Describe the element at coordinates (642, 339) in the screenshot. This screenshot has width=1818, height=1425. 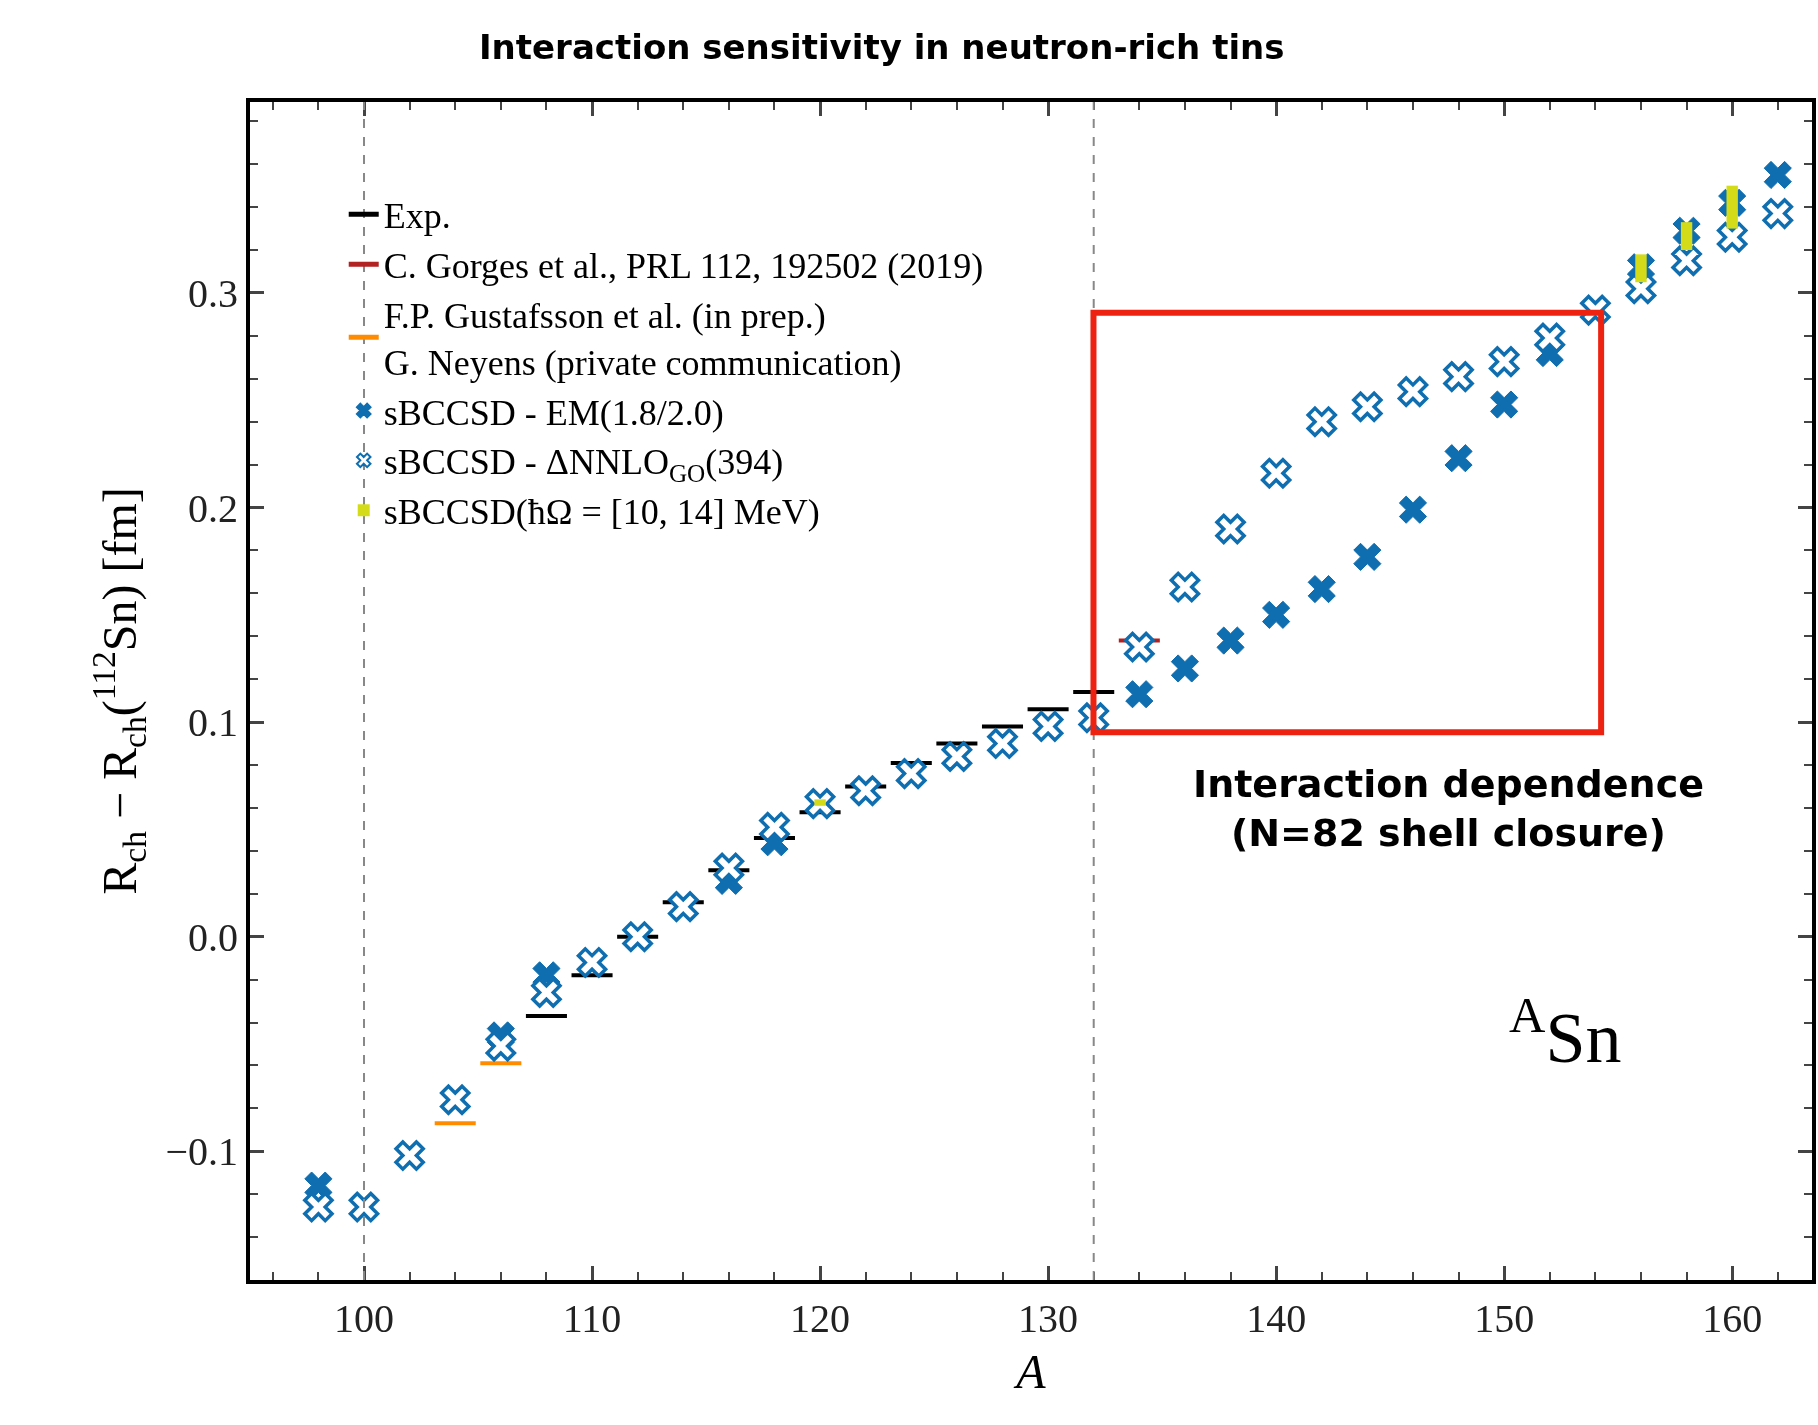
I see `legend-label: F.P. Gustafsson et al. (in prep.) G. Neyens (private communication)` at that location.